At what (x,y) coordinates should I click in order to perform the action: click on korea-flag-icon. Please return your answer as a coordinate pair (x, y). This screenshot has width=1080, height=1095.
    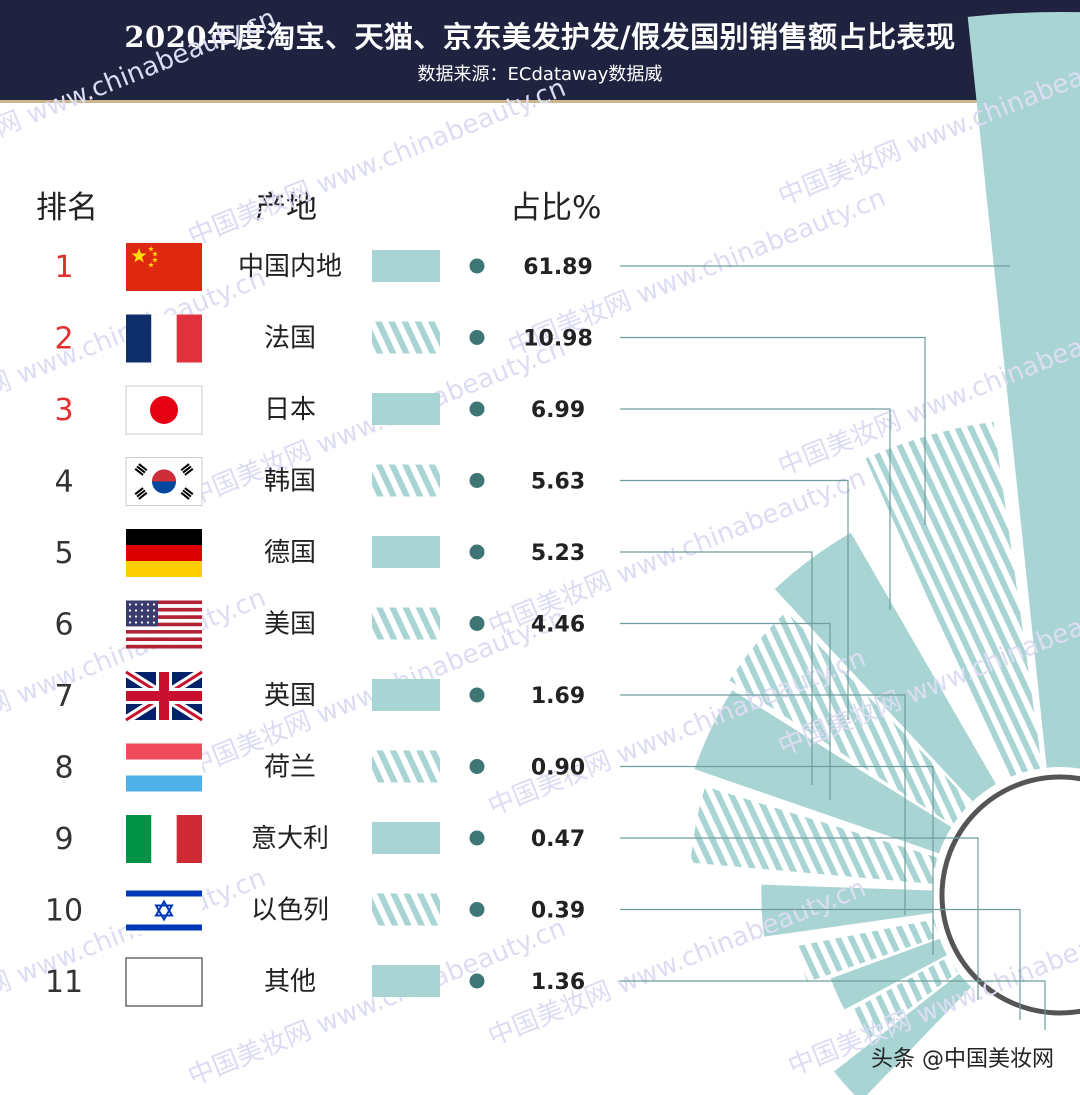
    Looking at the image, I should click on (164, 481).